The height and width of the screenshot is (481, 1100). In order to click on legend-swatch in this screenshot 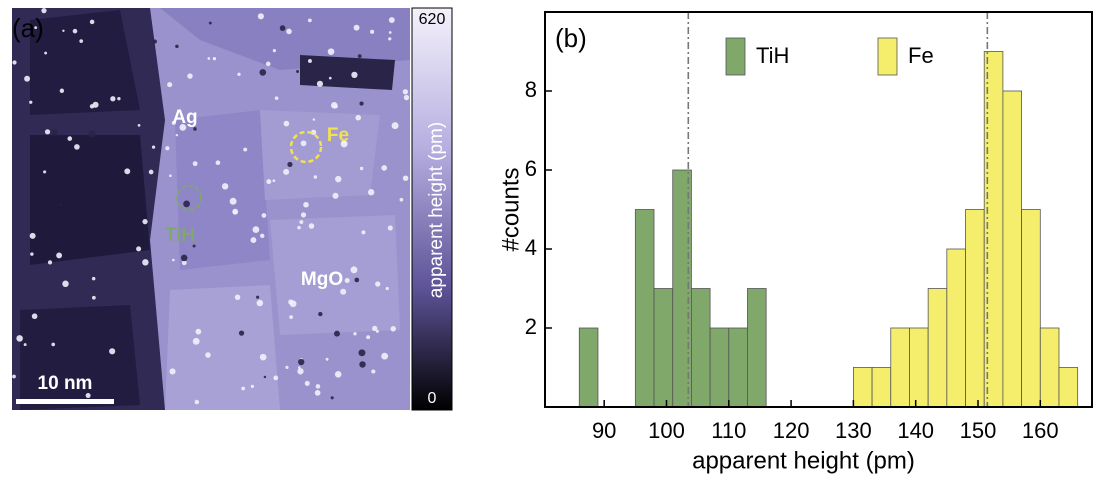, I will do `click(735, 56)`.